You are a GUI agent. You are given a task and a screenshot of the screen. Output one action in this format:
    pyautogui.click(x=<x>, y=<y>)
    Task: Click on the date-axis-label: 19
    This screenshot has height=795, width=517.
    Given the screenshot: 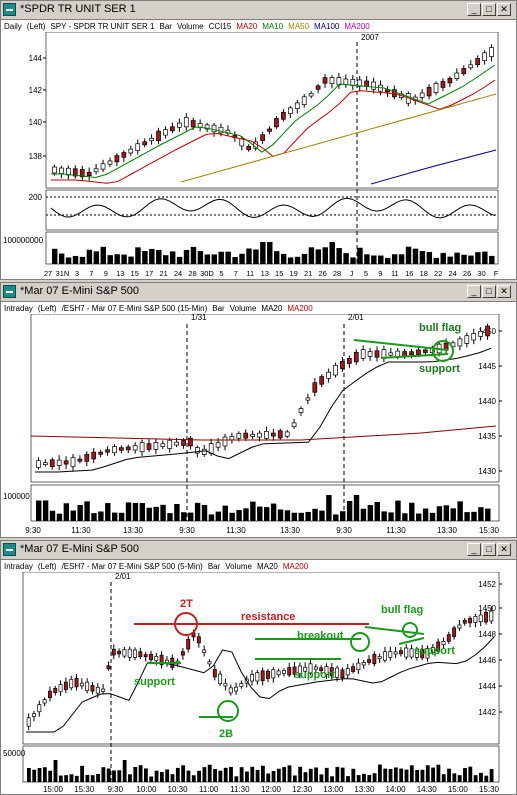 What is the action you would take?
    pyautogui.click(x=294, y=273)
    